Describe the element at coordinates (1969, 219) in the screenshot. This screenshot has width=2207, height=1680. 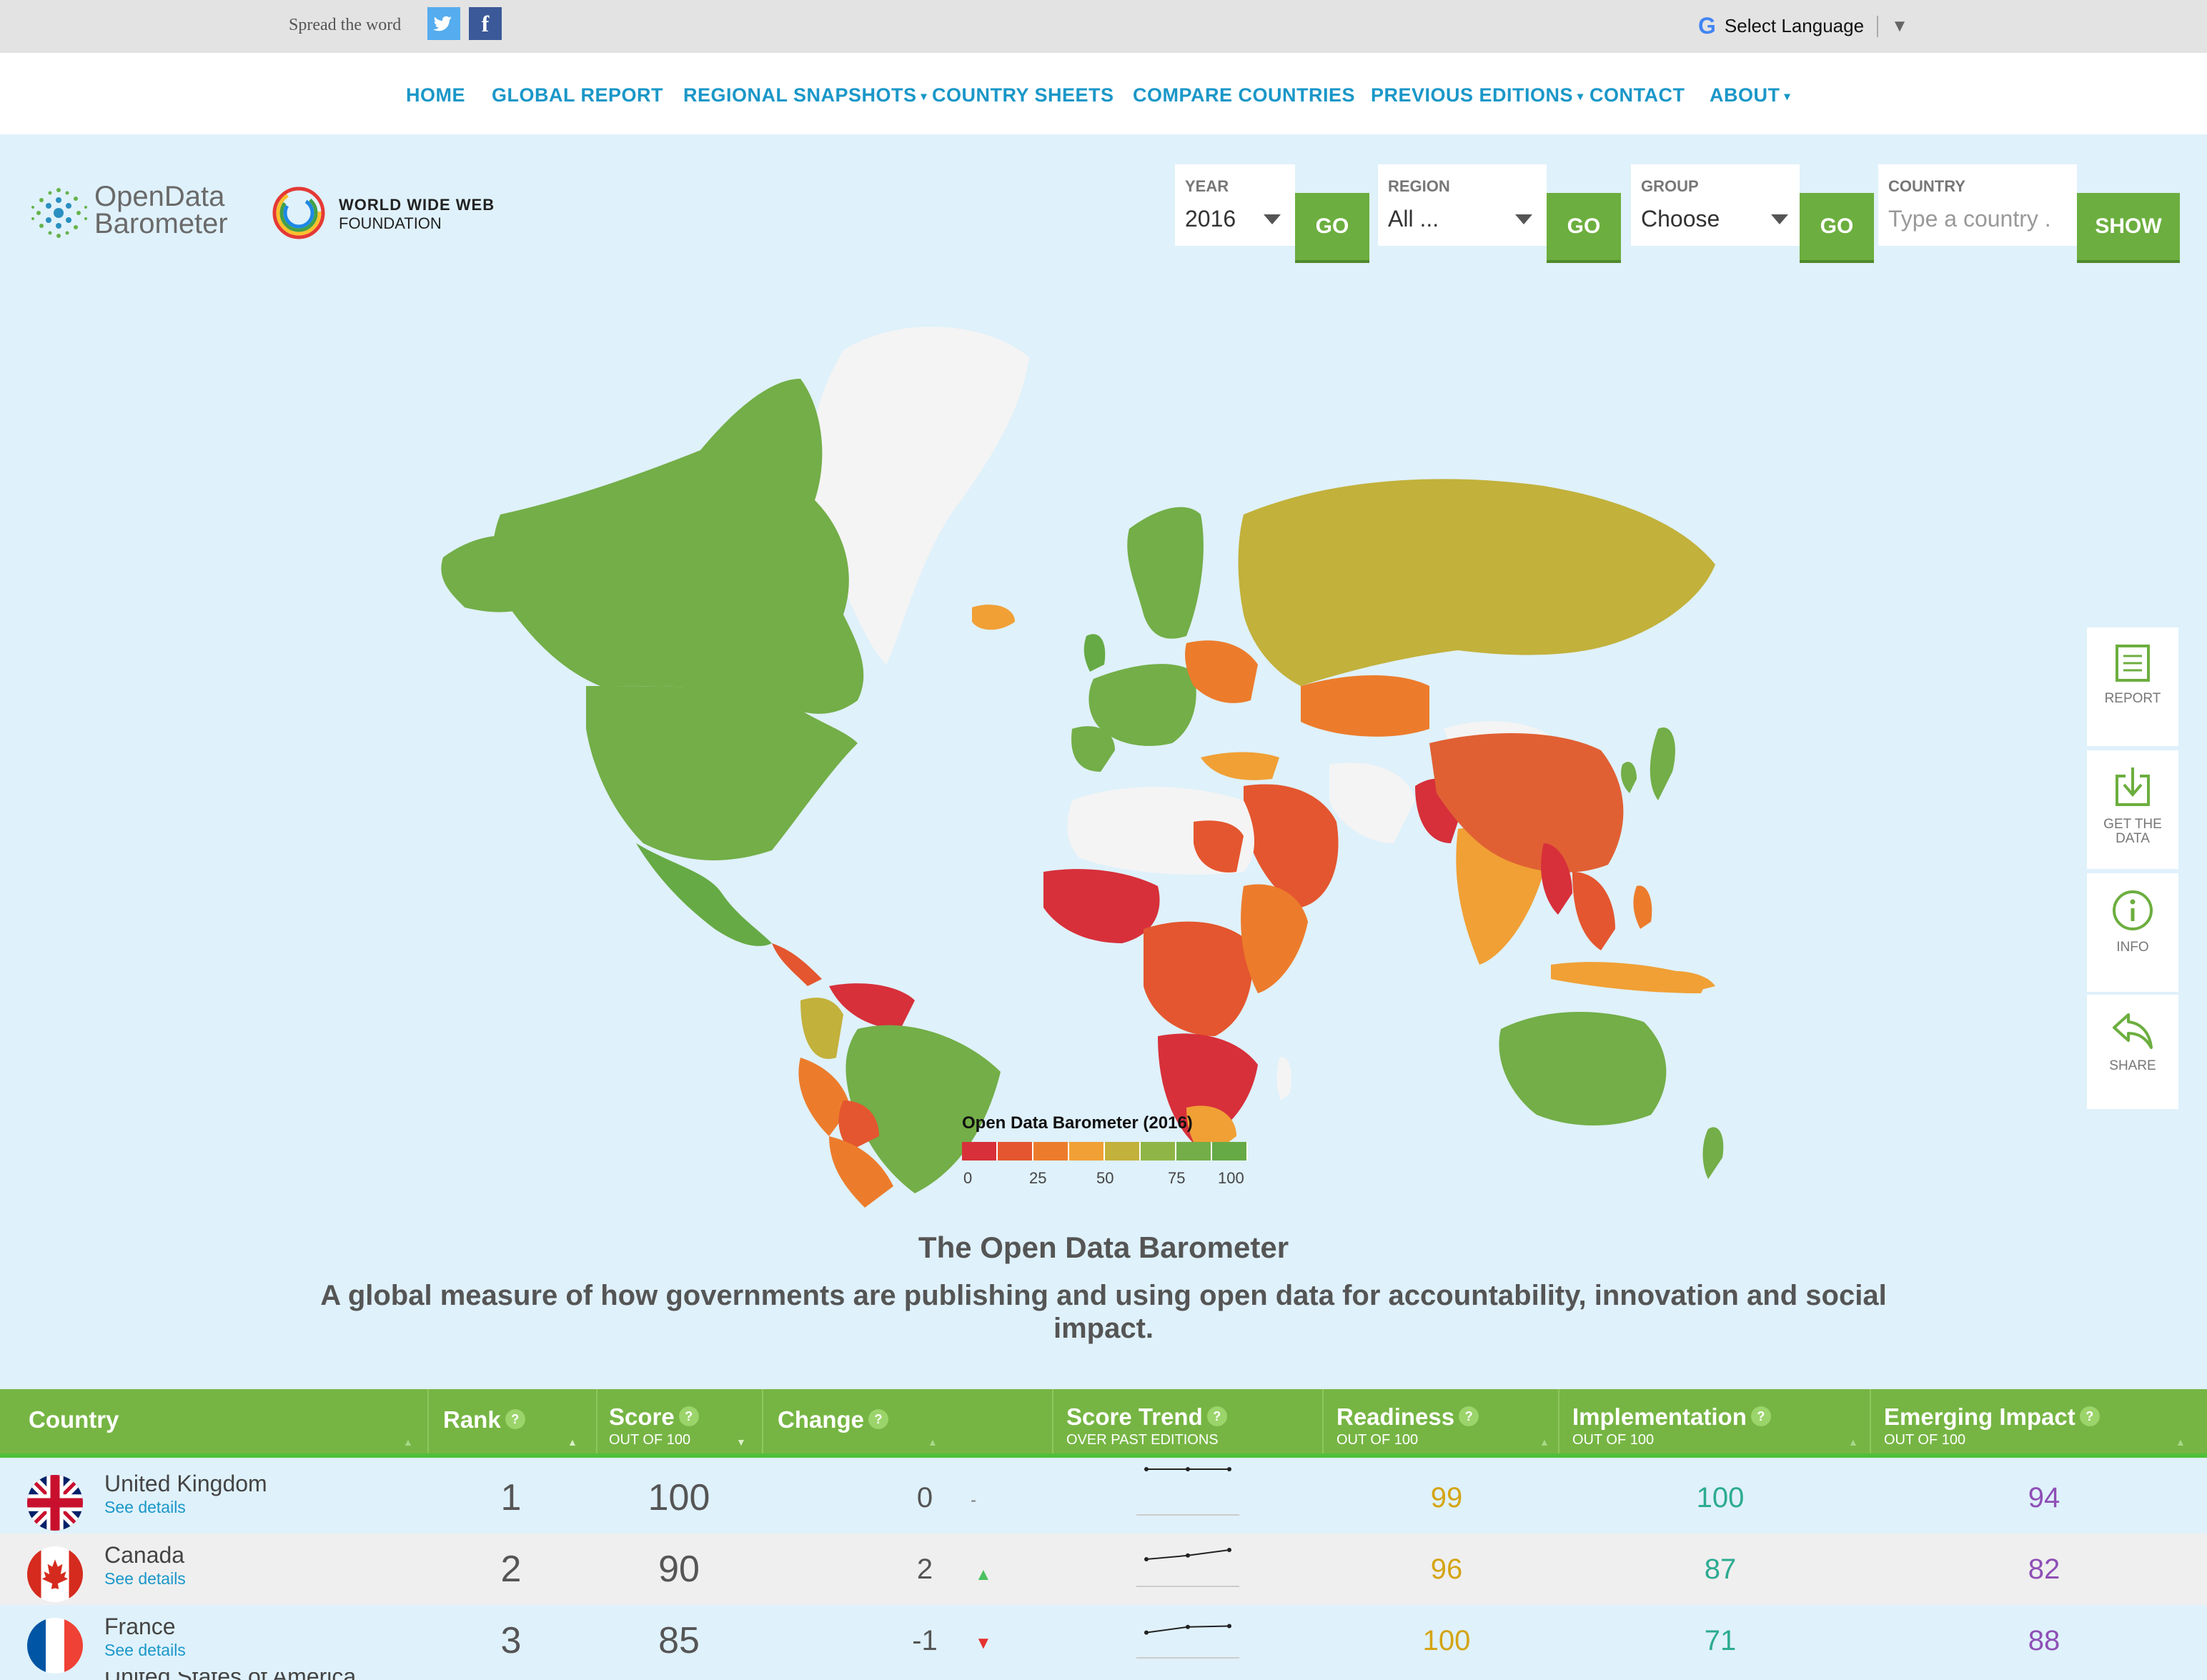
I see `country-input-placeholder: Type a country .` at that location.